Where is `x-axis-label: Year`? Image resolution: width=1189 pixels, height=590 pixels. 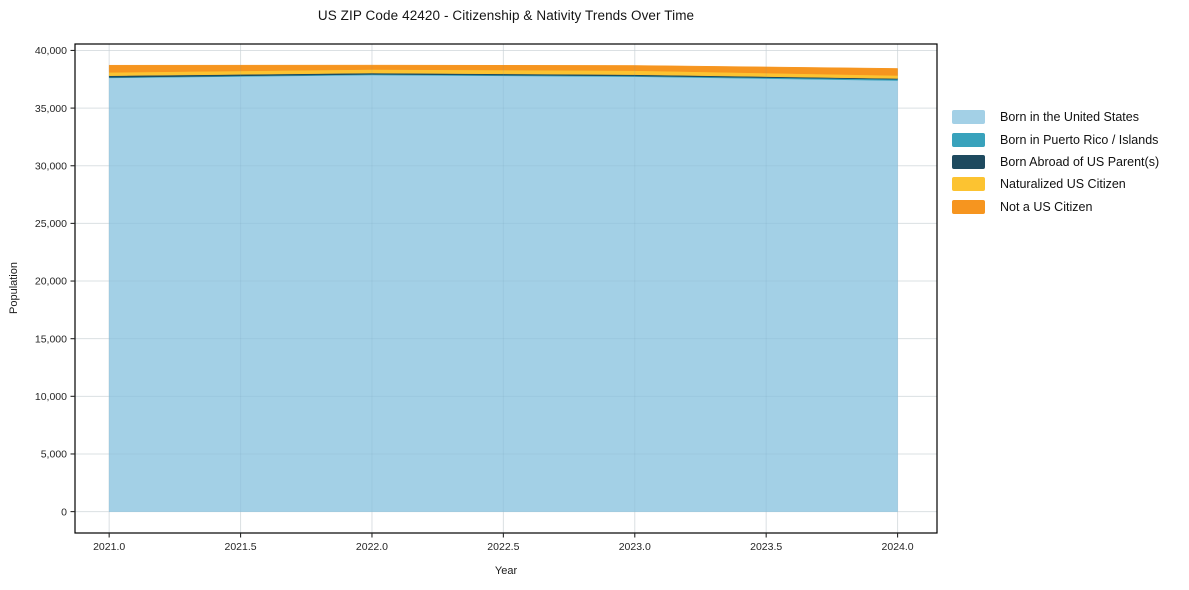
x-axis-label: Year is located at coordinates (506, 571).